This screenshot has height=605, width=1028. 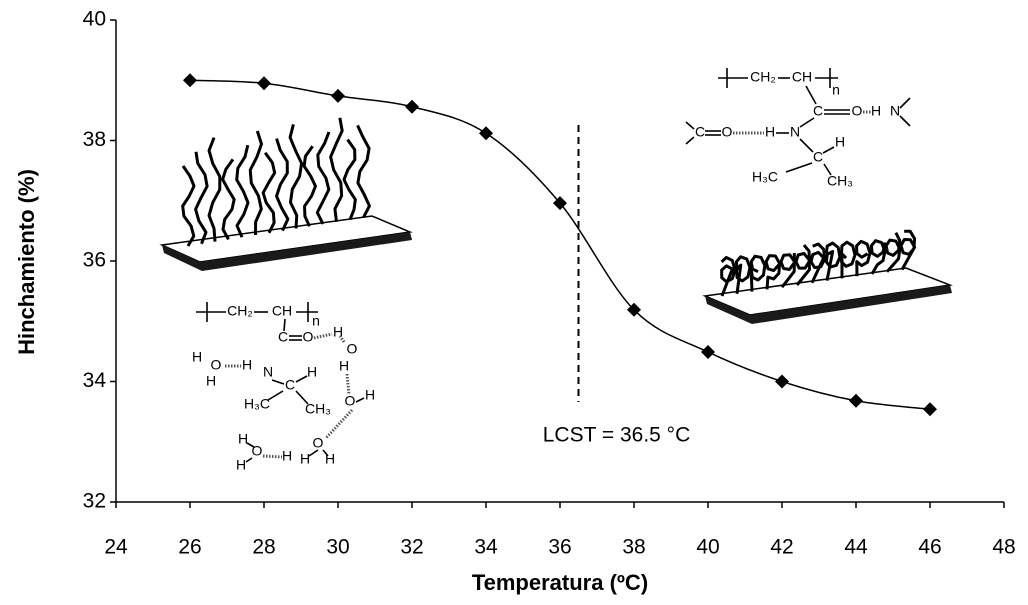 What do you see at coordinates (94, 19) in the screenshot?
I see `y-tick-label: 40` at bounding box center [94, 19].